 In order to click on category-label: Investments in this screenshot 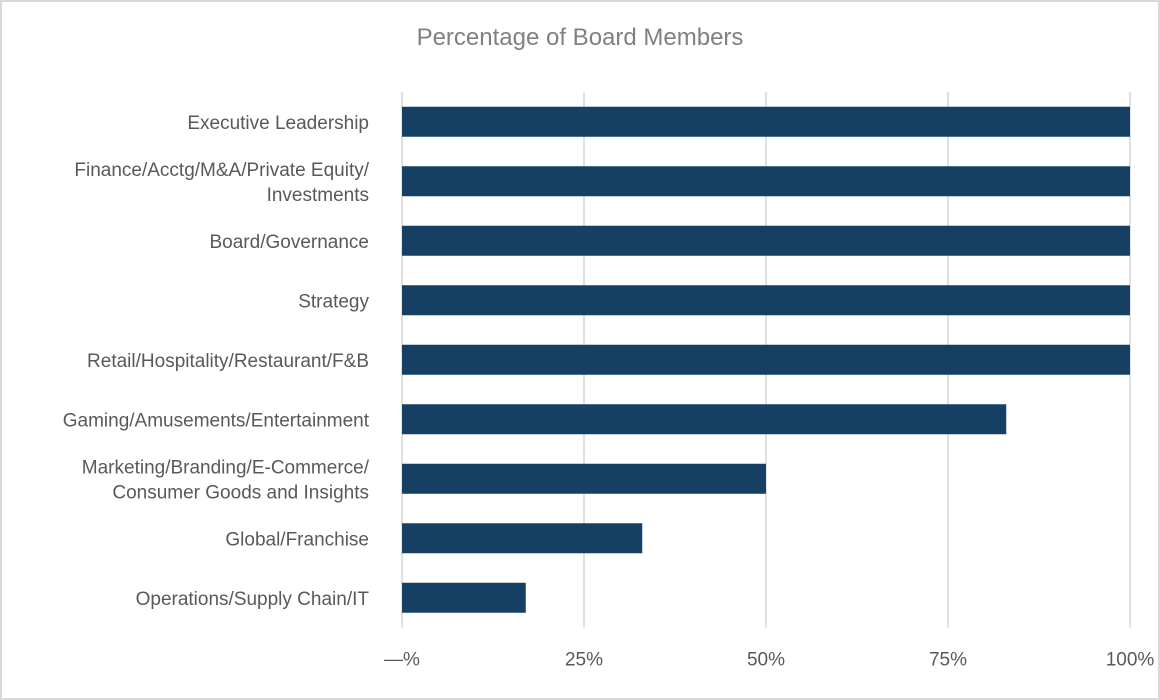, I will do `click(318, 195)`.